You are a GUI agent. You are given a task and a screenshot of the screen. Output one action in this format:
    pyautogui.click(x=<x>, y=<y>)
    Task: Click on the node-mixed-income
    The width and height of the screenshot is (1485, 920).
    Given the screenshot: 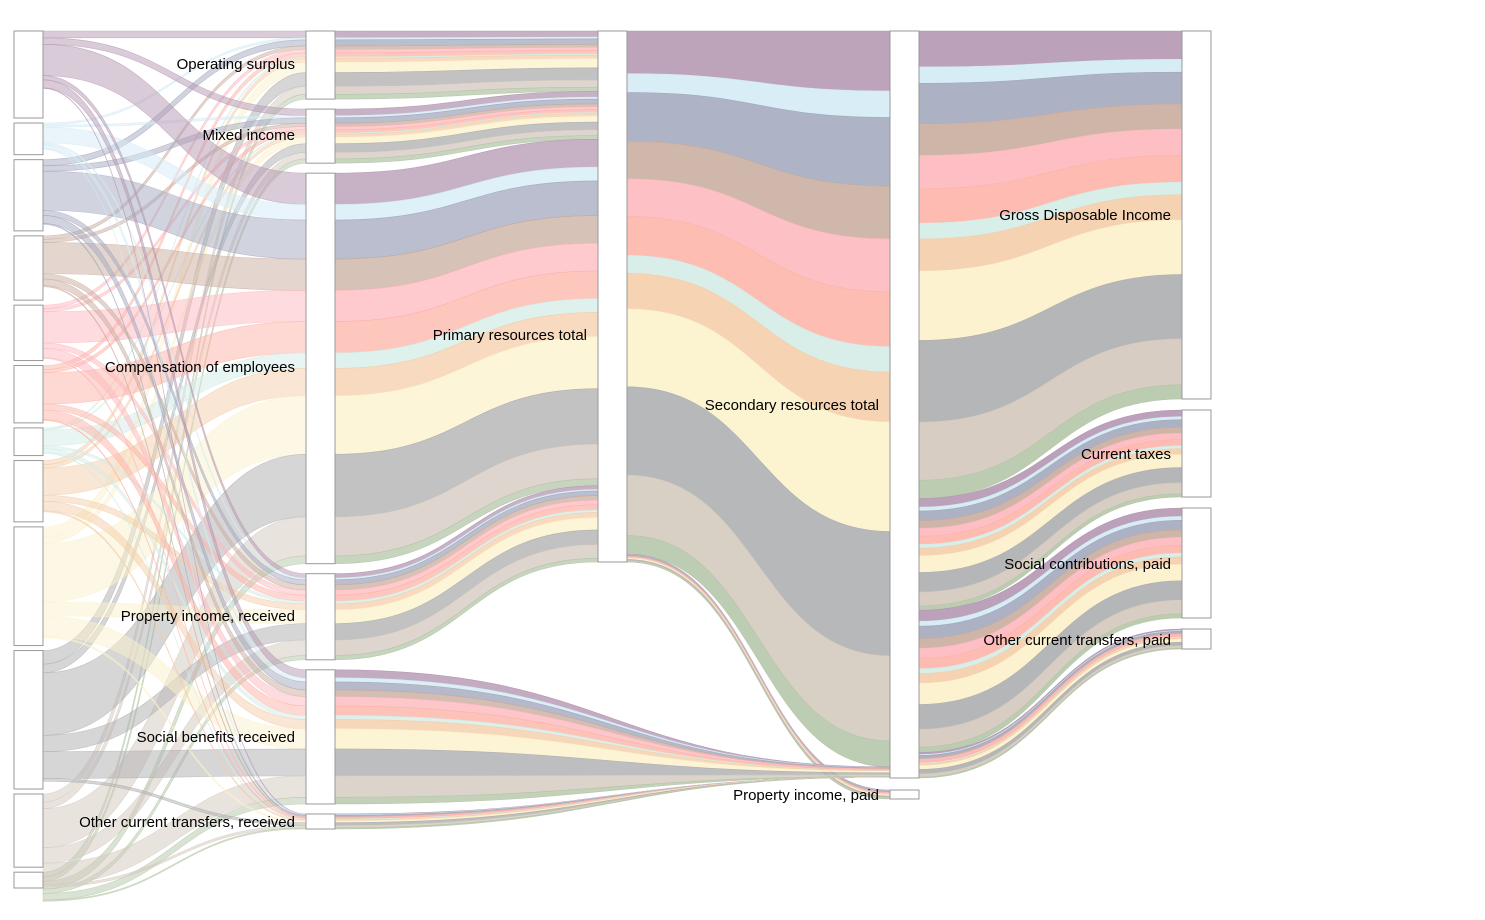 What is the action you would take?
    pyautogui.click(x=320, y=136)
    